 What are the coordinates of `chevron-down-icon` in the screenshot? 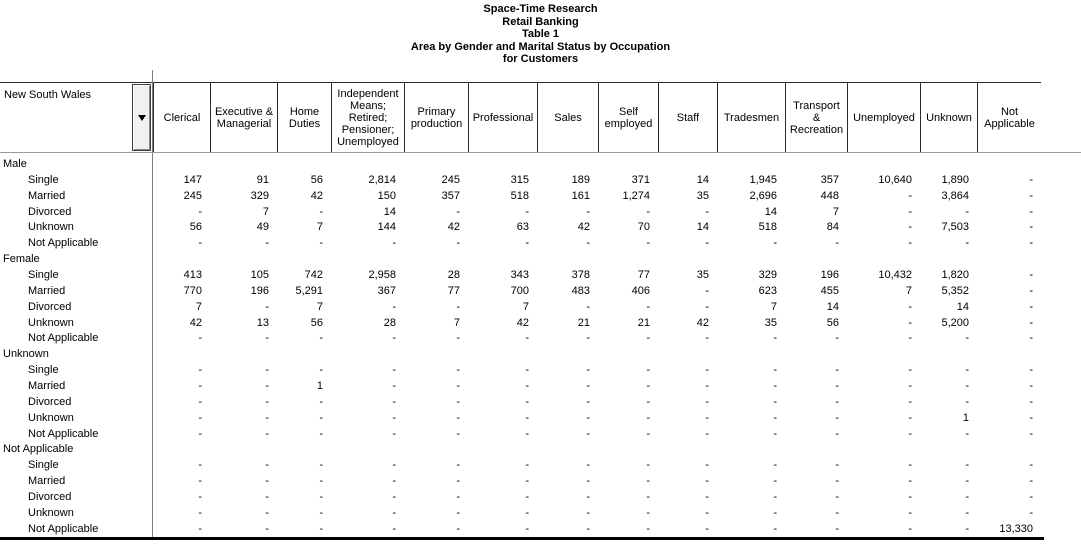 It's located at (141, 117).